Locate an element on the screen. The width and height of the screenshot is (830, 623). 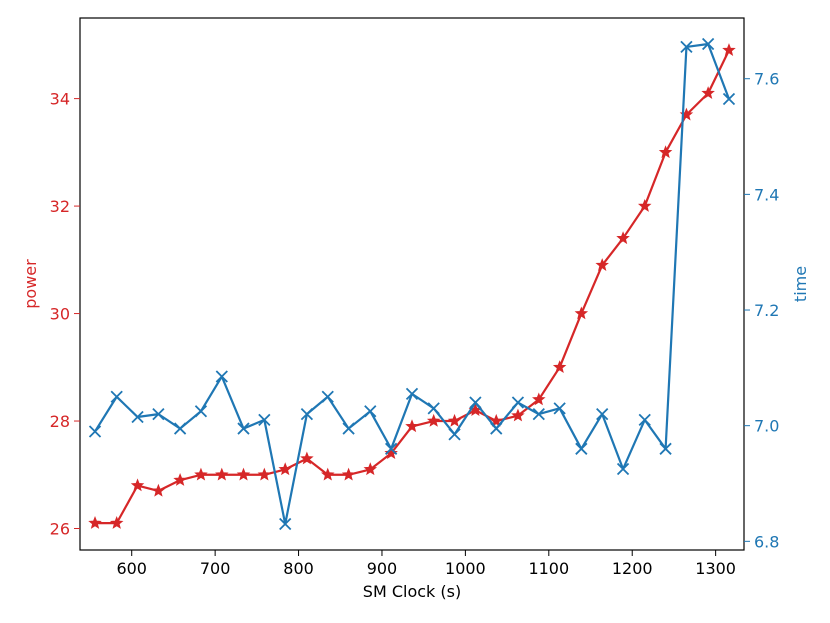
y-axis-left-title: power is located at coordinates (30, 284).